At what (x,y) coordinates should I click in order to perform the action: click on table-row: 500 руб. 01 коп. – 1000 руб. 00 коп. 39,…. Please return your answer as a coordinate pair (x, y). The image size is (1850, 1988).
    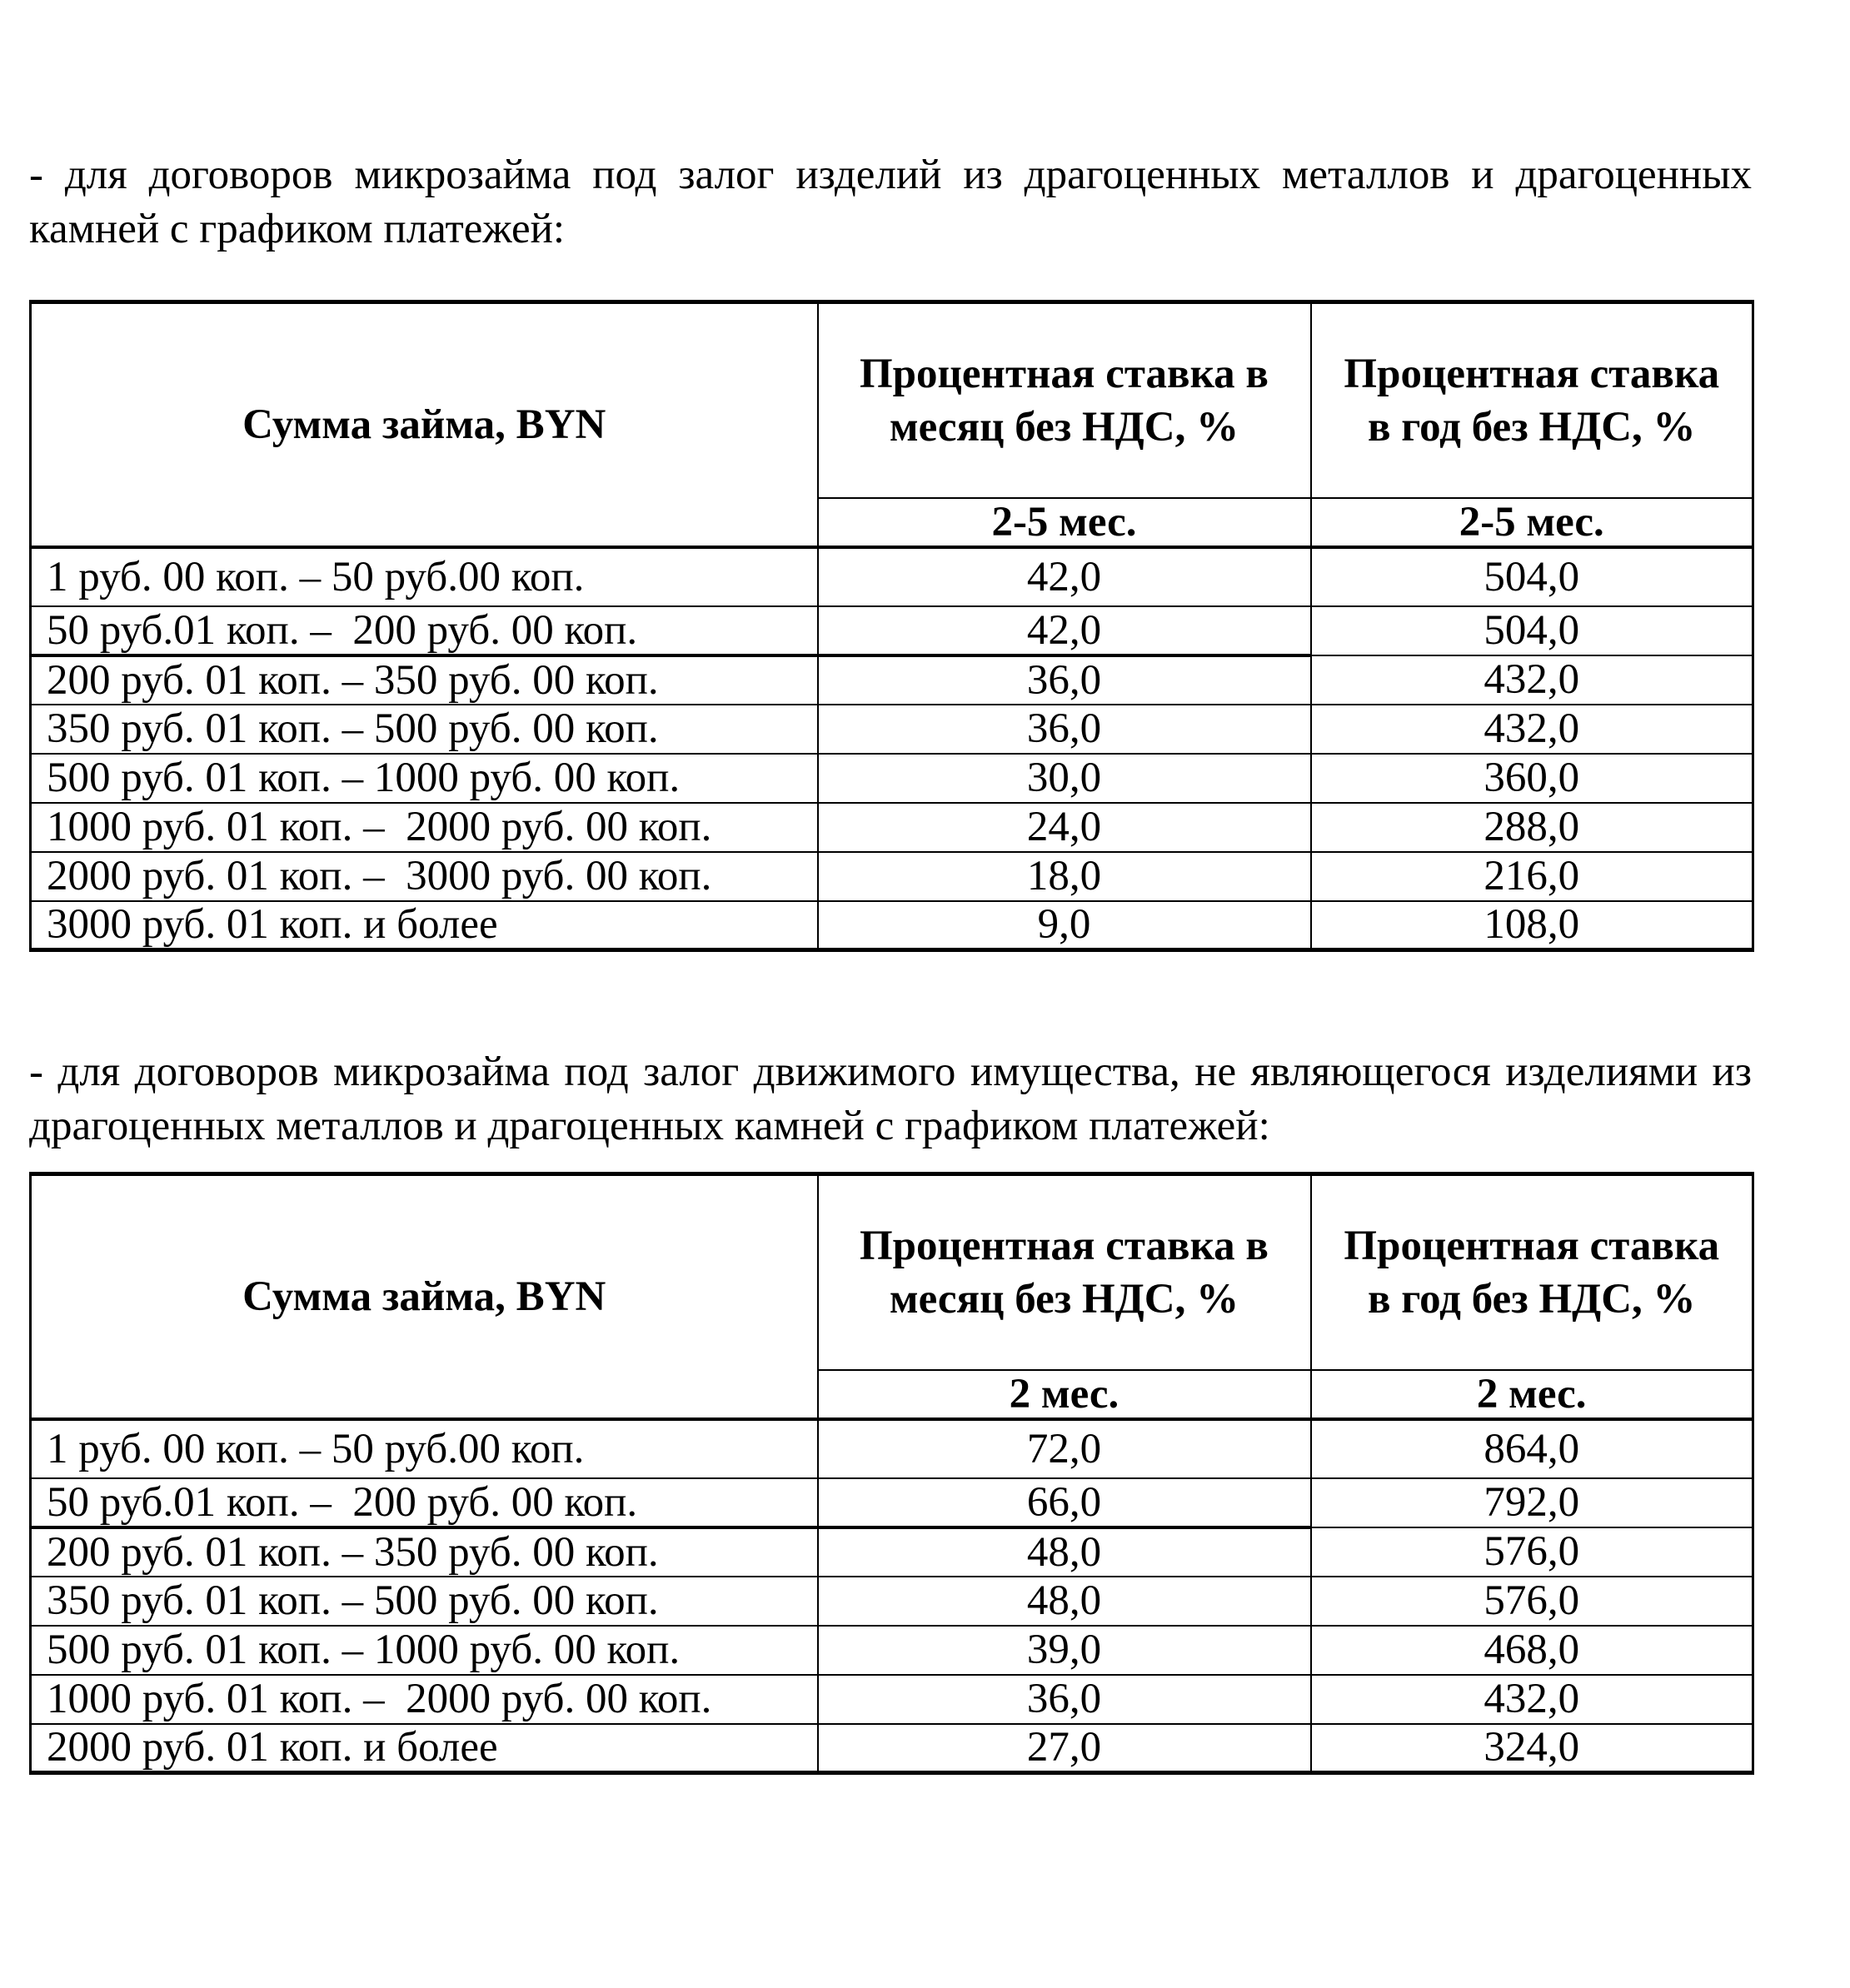
    Looking at the image, I should click on (891, 1650).